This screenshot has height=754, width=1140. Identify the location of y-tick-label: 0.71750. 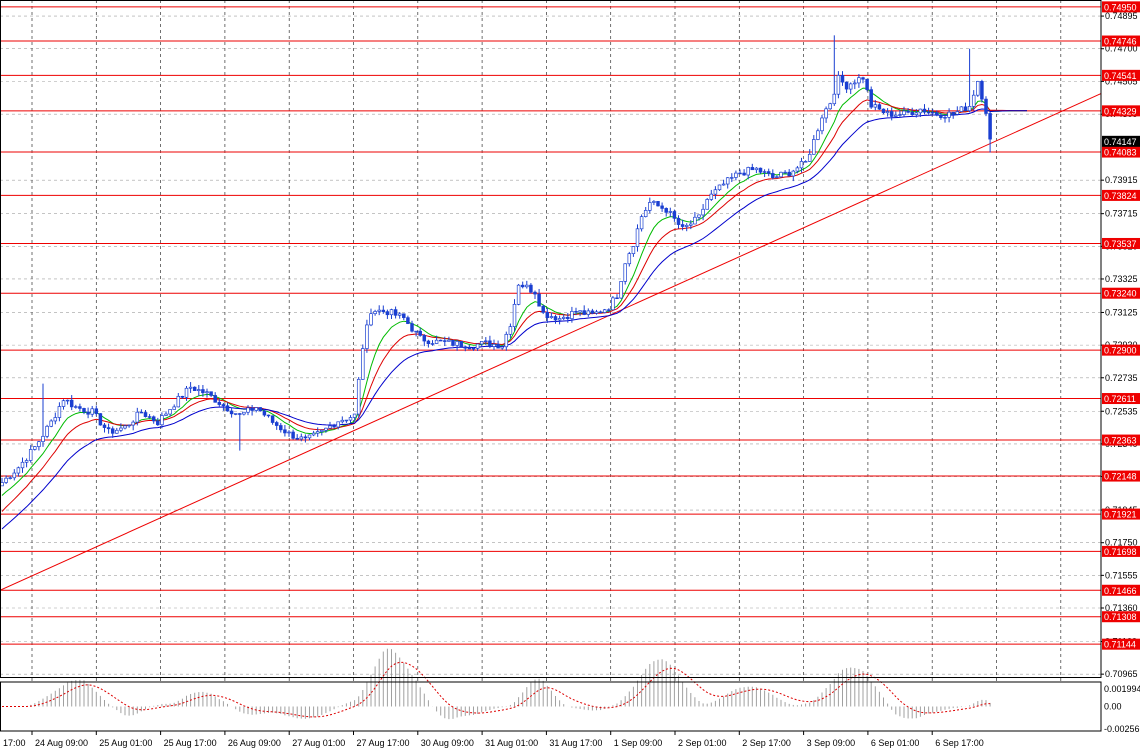
(1121, 543).